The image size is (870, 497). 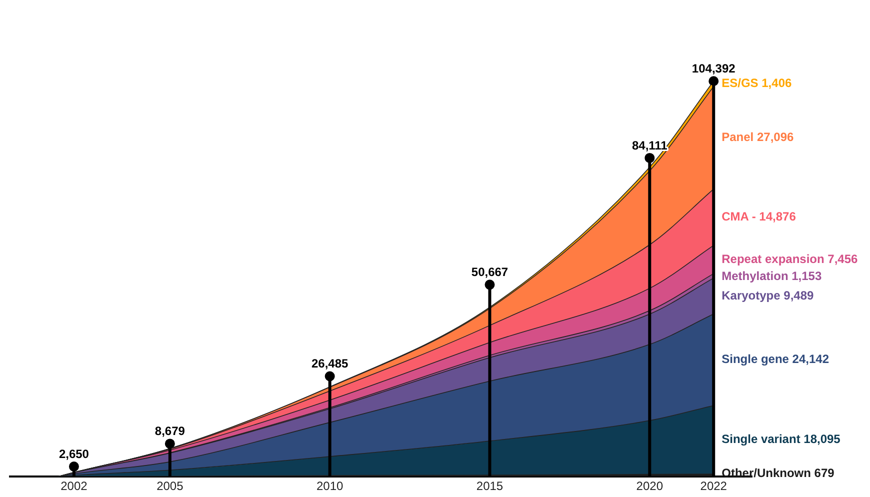 I want to click on data-label: 26,485, so click(x=330, y=363).